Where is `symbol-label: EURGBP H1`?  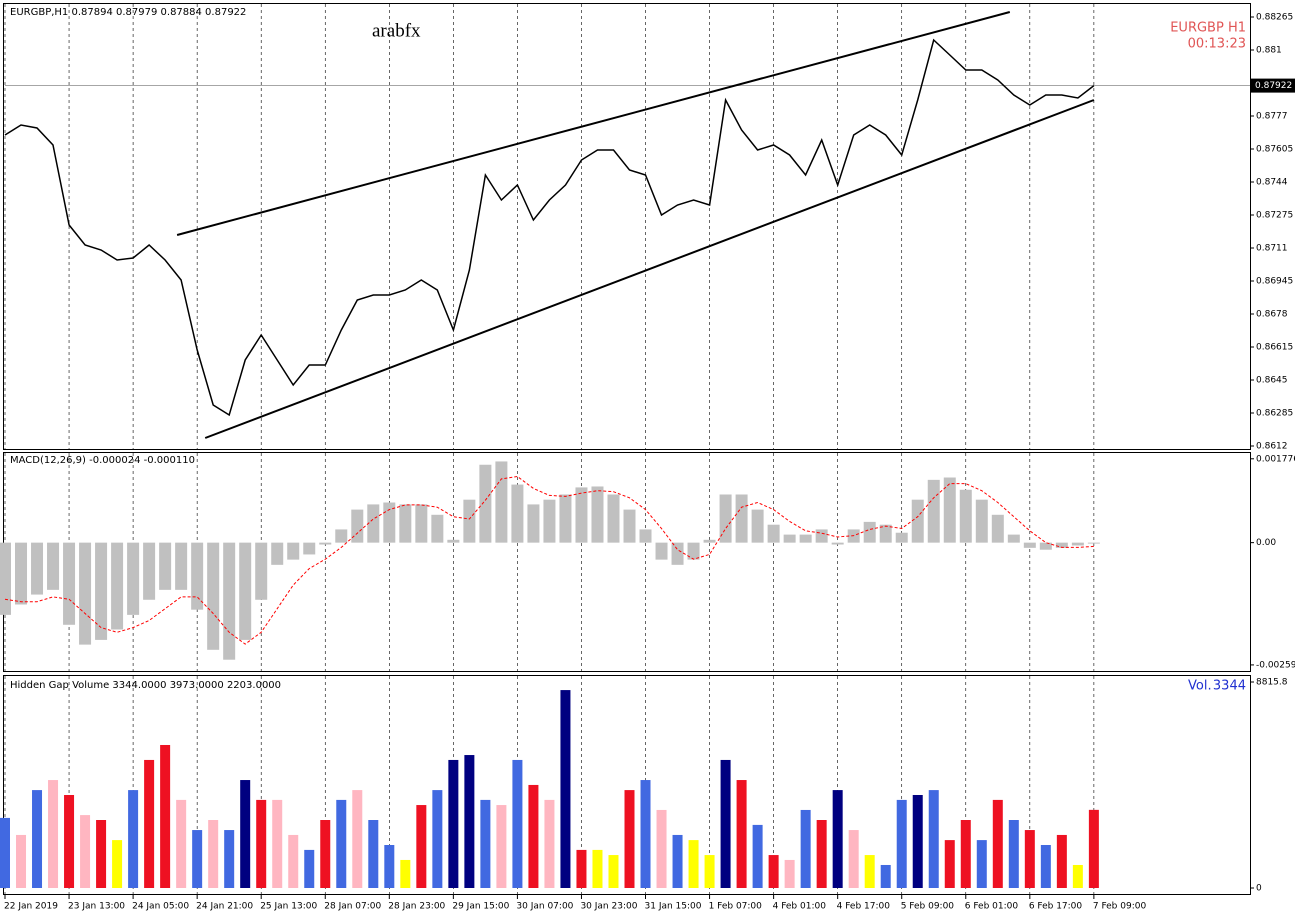 symbol-label: EURGBP H1 is located at coordinates (1208, 28).